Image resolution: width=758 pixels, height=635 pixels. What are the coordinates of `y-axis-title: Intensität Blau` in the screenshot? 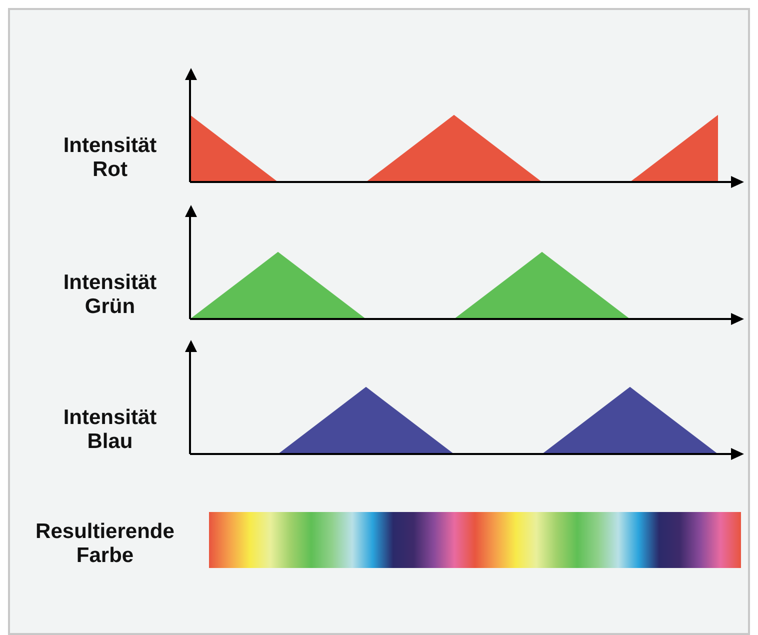 It's located at (110, 430).